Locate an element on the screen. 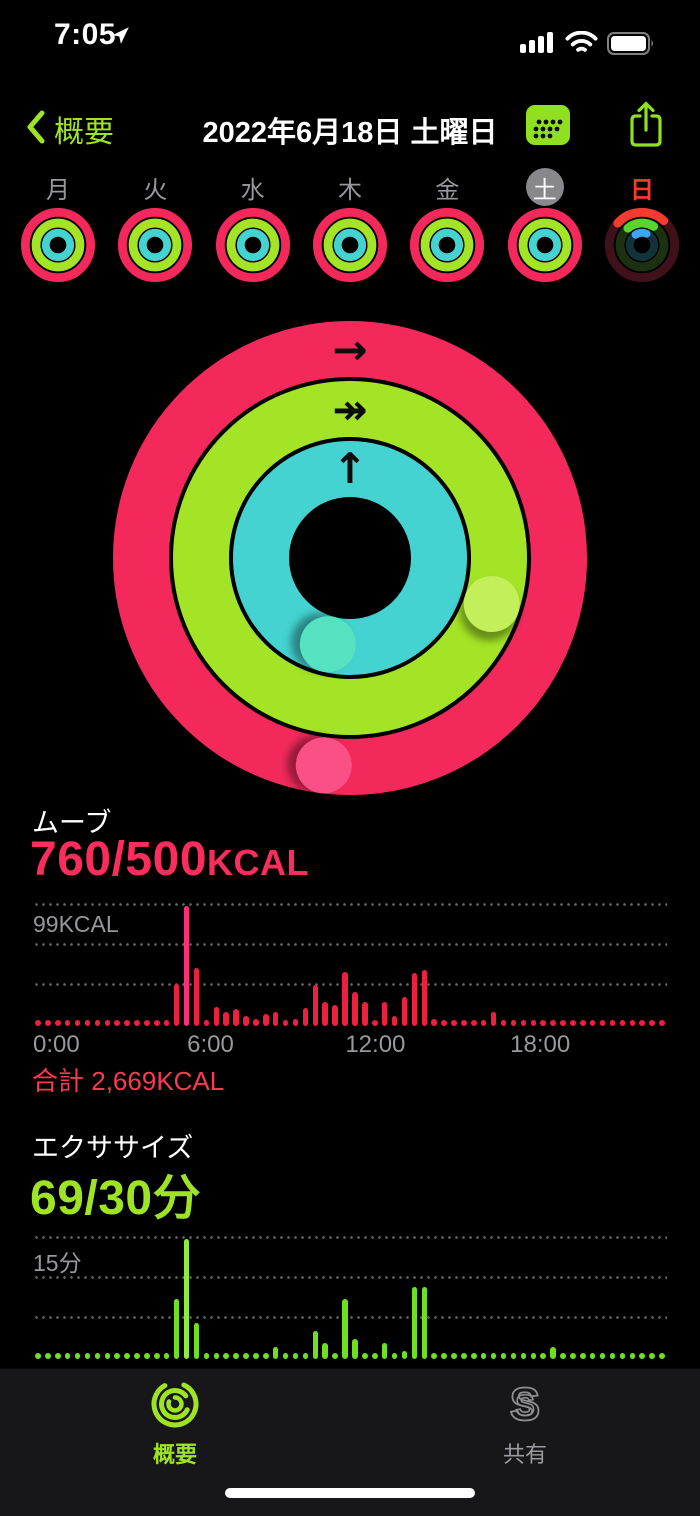  move-chart: 99KCAL is located at coordinates (350, 964).